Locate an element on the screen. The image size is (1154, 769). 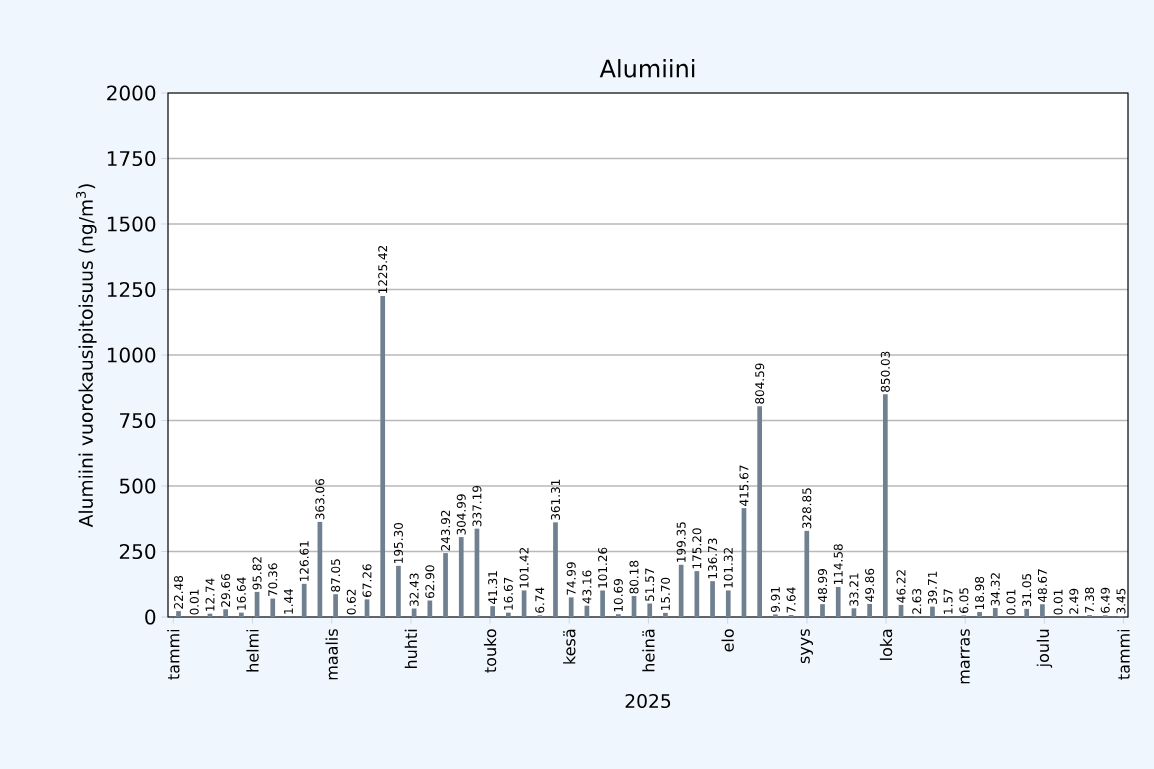
data-label: 2.49 is located at coordinates (1074, 601).